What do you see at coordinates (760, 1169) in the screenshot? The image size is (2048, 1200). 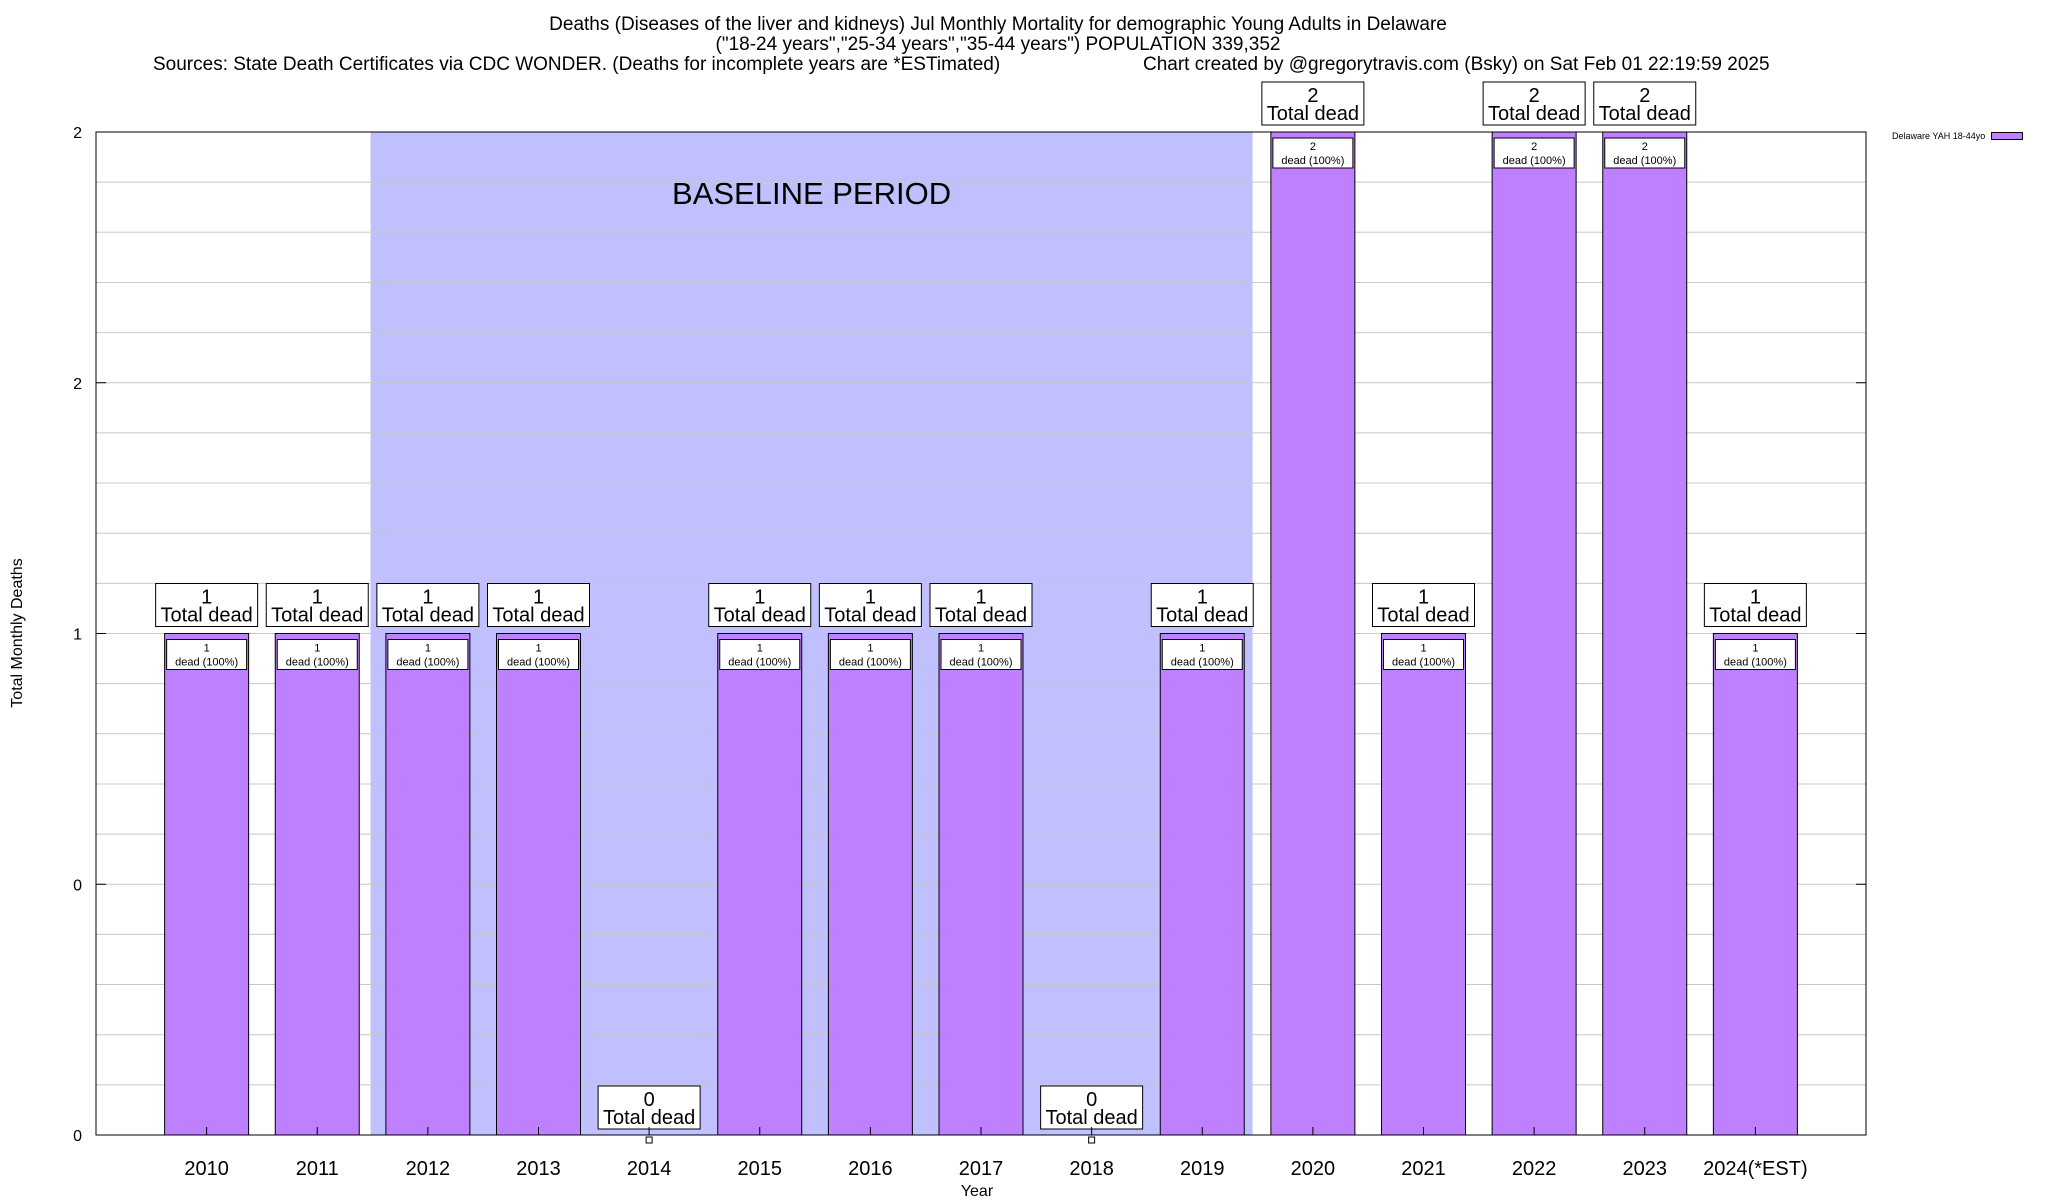 I see `x-tick-label: 2015` at bounding box center [760, 1169].